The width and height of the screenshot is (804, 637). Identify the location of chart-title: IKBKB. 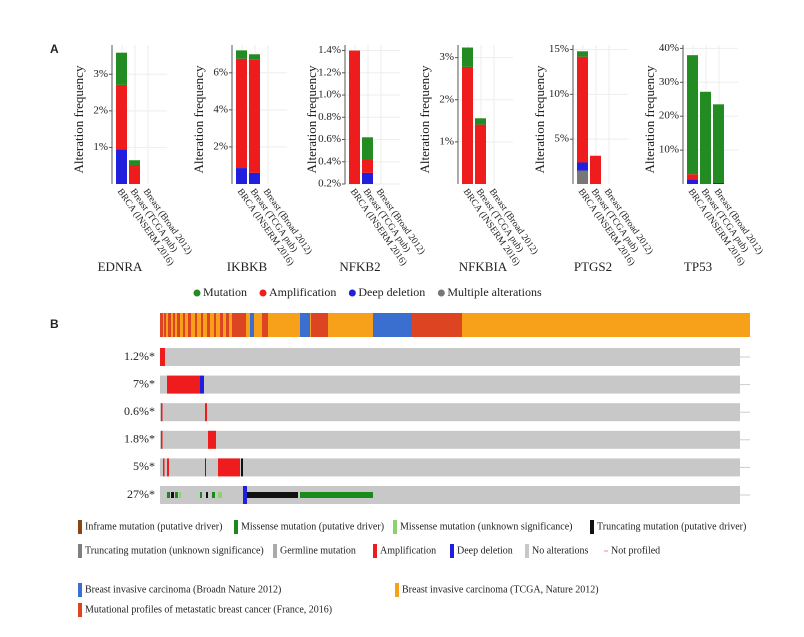
(247, 266).